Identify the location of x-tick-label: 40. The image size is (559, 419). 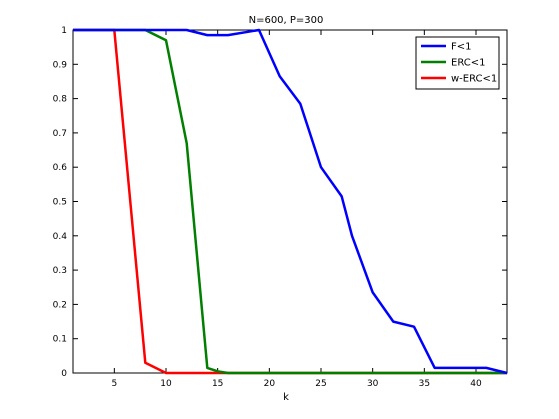
(476, 384).